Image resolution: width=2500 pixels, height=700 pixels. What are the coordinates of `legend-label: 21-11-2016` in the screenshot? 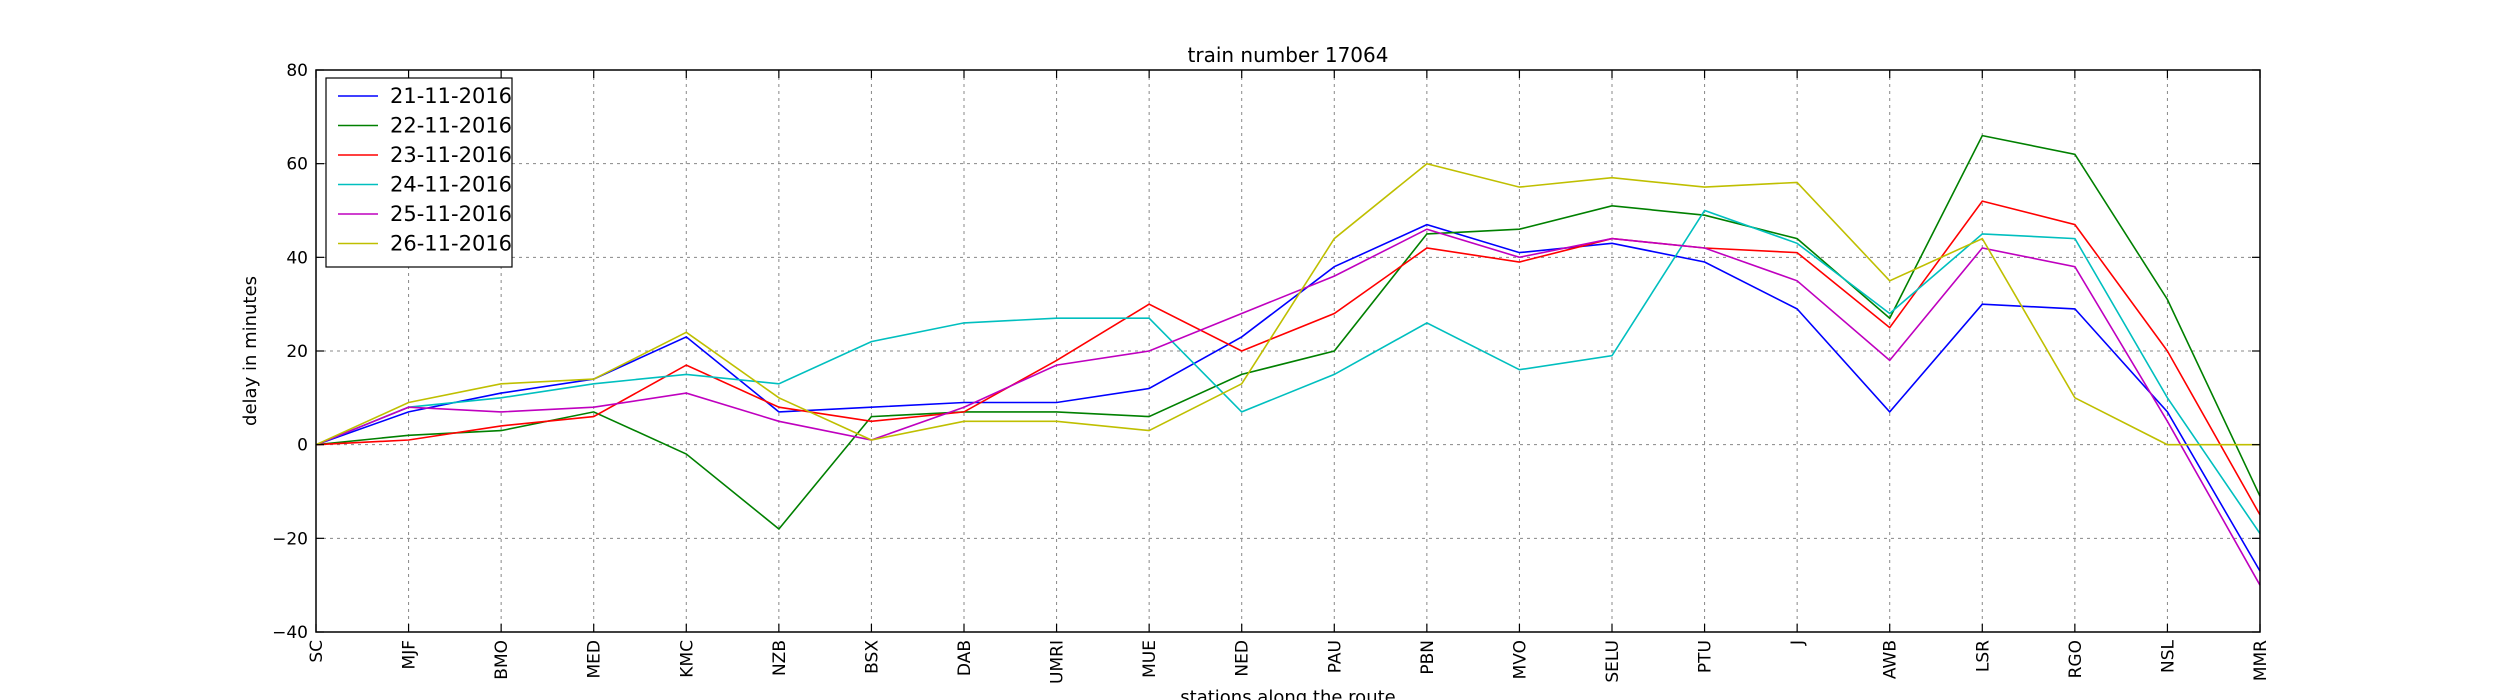 It's located at (451, 96).